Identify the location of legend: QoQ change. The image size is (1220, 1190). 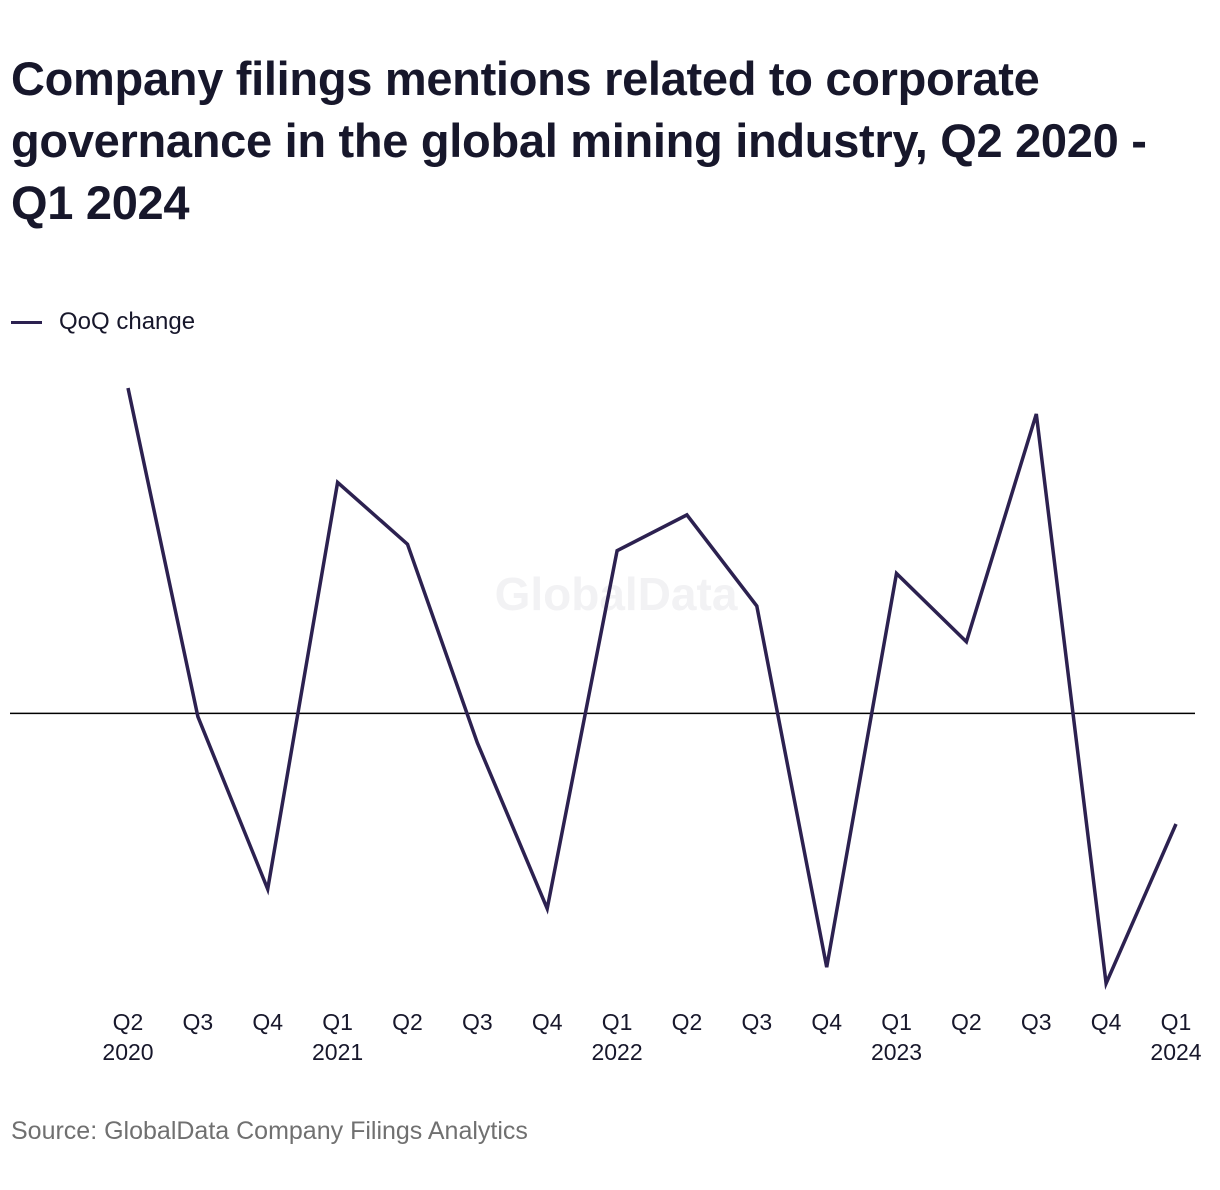
(103, 322).